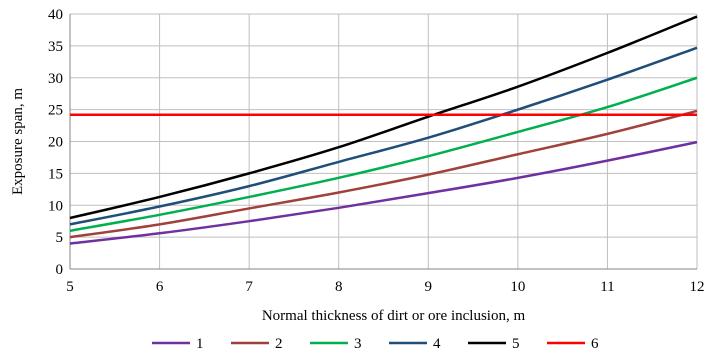 The height and width of the screenshot is (357, 712). What do you see at coordinates (55, 174) in the screenshot?
I see `y-tick-label: 15` at bounding box center [55, 174].